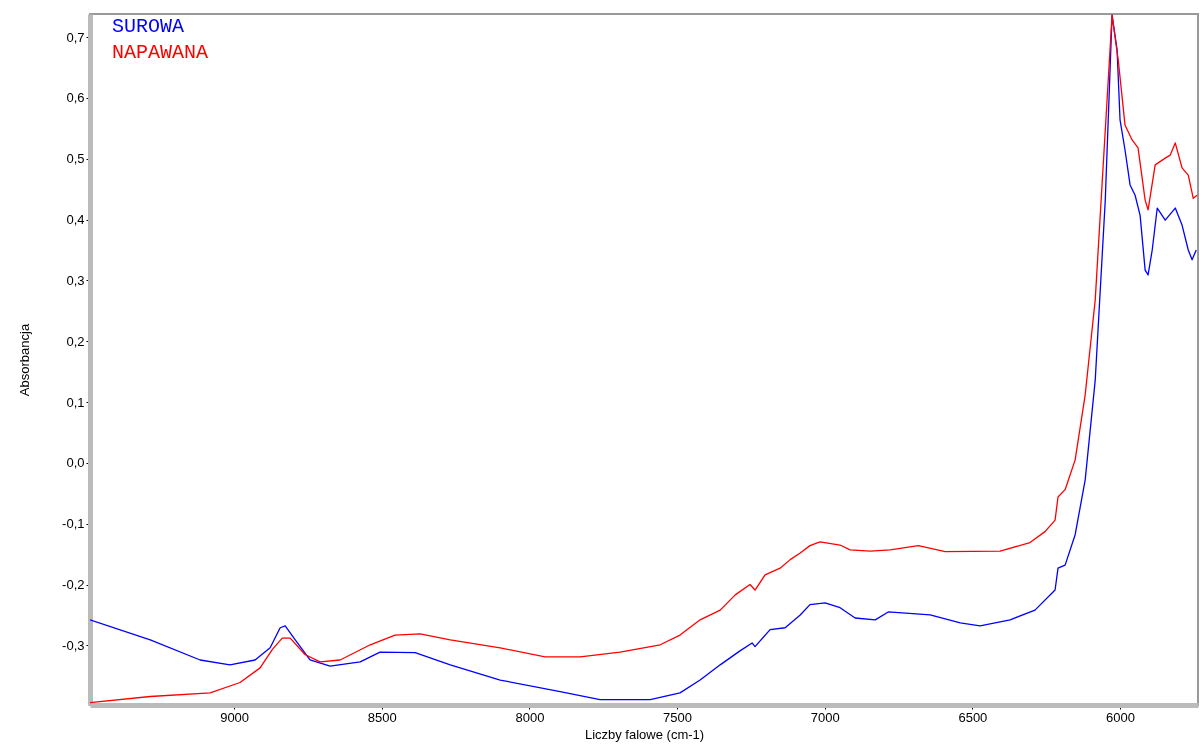 This screenshot has width=1200, height=756. Describe the element at coordinates (235, 717) in the screenshot. I see `x-tick-label: 9000` at that location.